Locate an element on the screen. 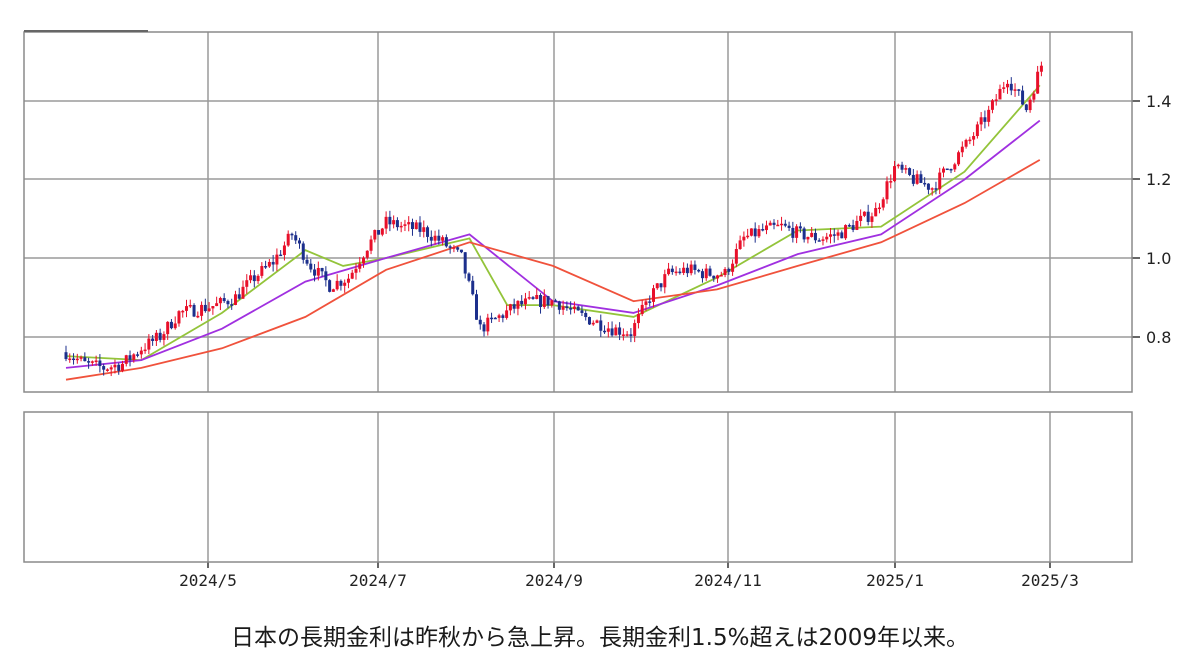 The height and width of the screenshot is (653, 1200). x-tick-label: 2025/1 is located at coordinates (895, 580).